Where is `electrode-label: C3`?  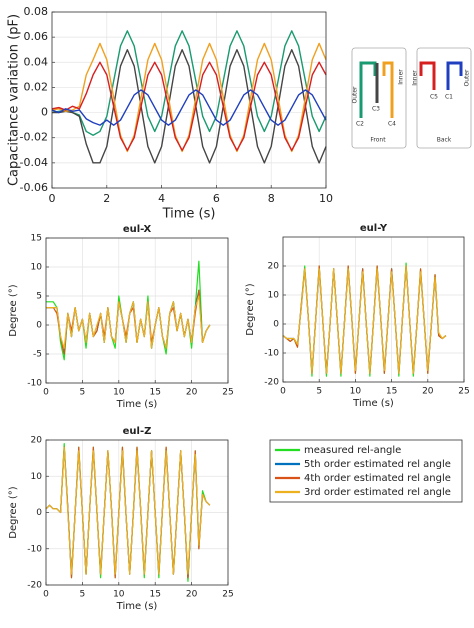
electrode-label: C3 is located at coordinates (376, 109).